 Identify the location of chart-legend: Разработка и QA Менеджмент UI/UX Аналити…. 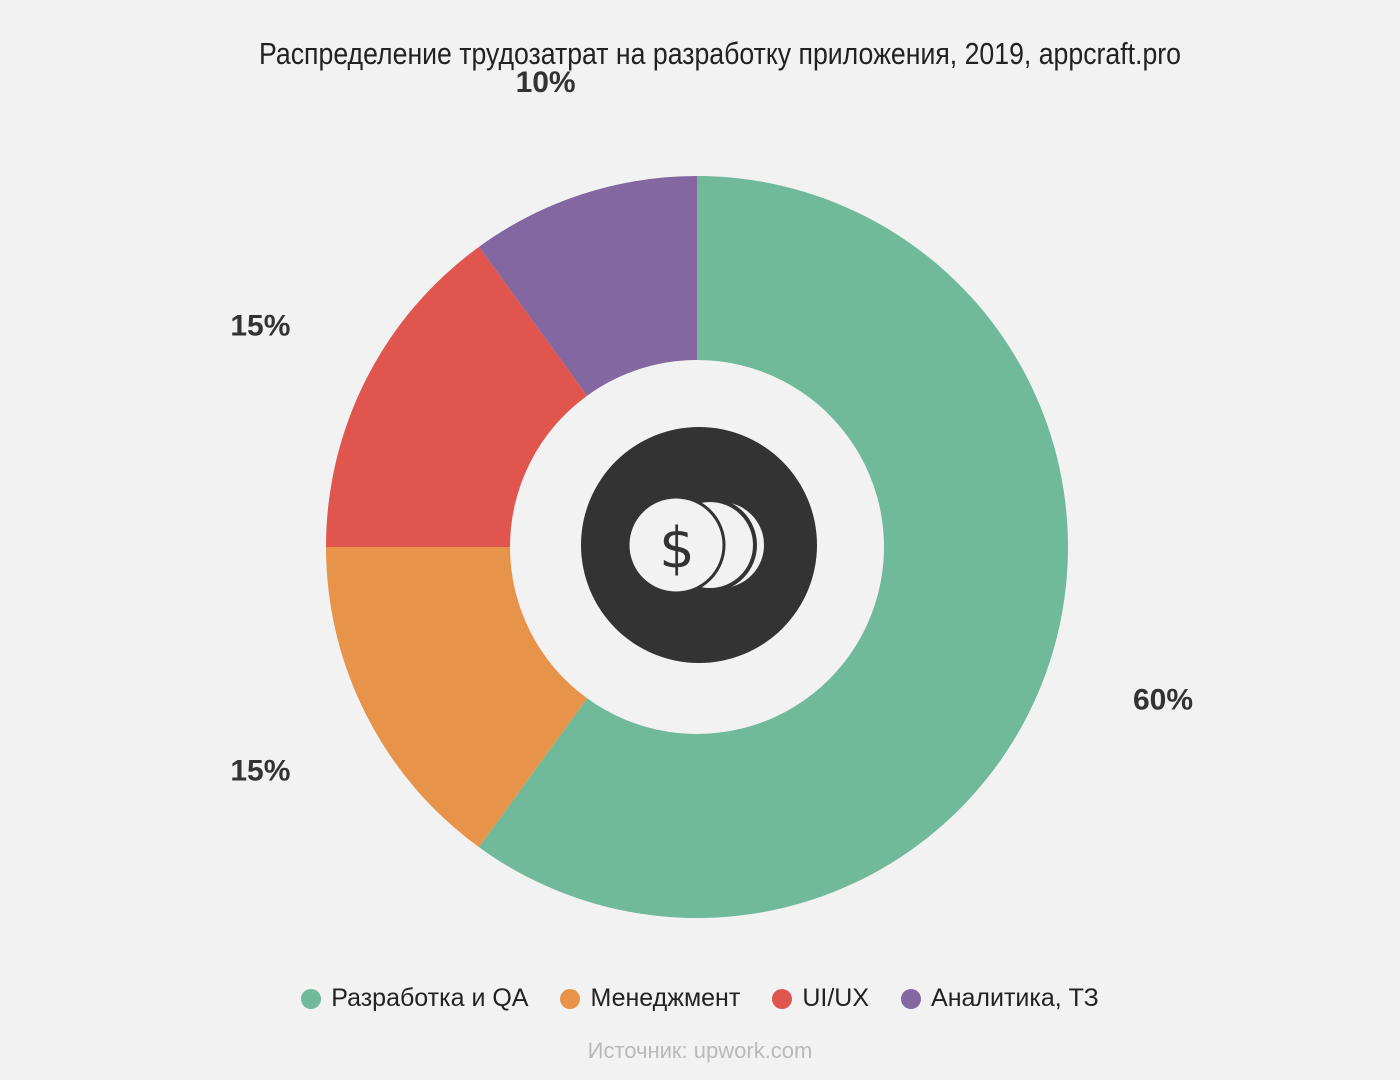
(700, 998).